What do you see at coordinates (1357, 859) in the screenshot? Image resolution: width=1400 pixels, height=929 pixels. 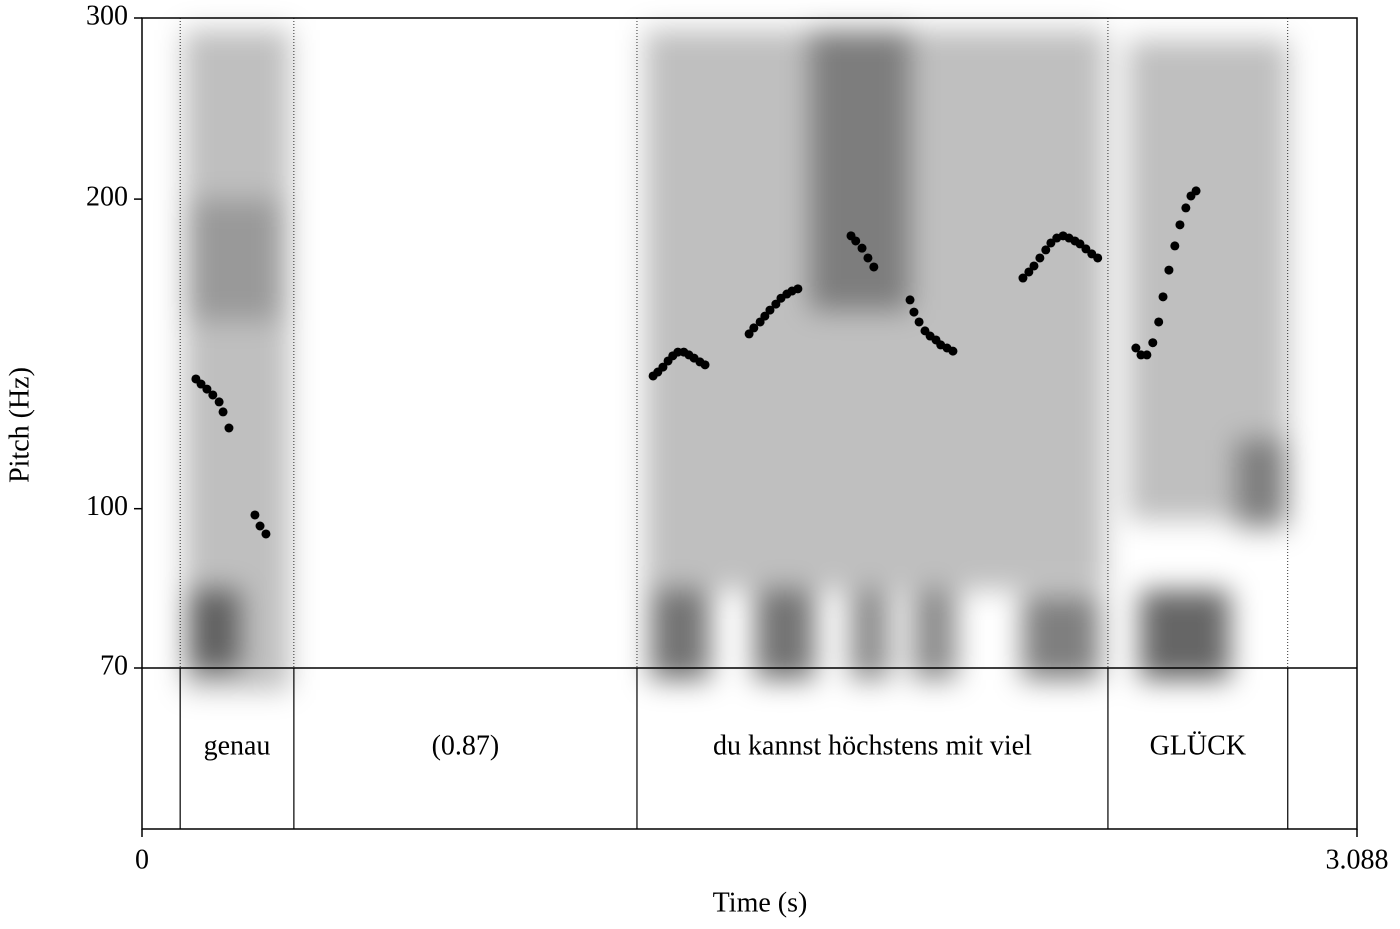 I see `x-tick-label: 3.088` at bounding box center [1357, 859].